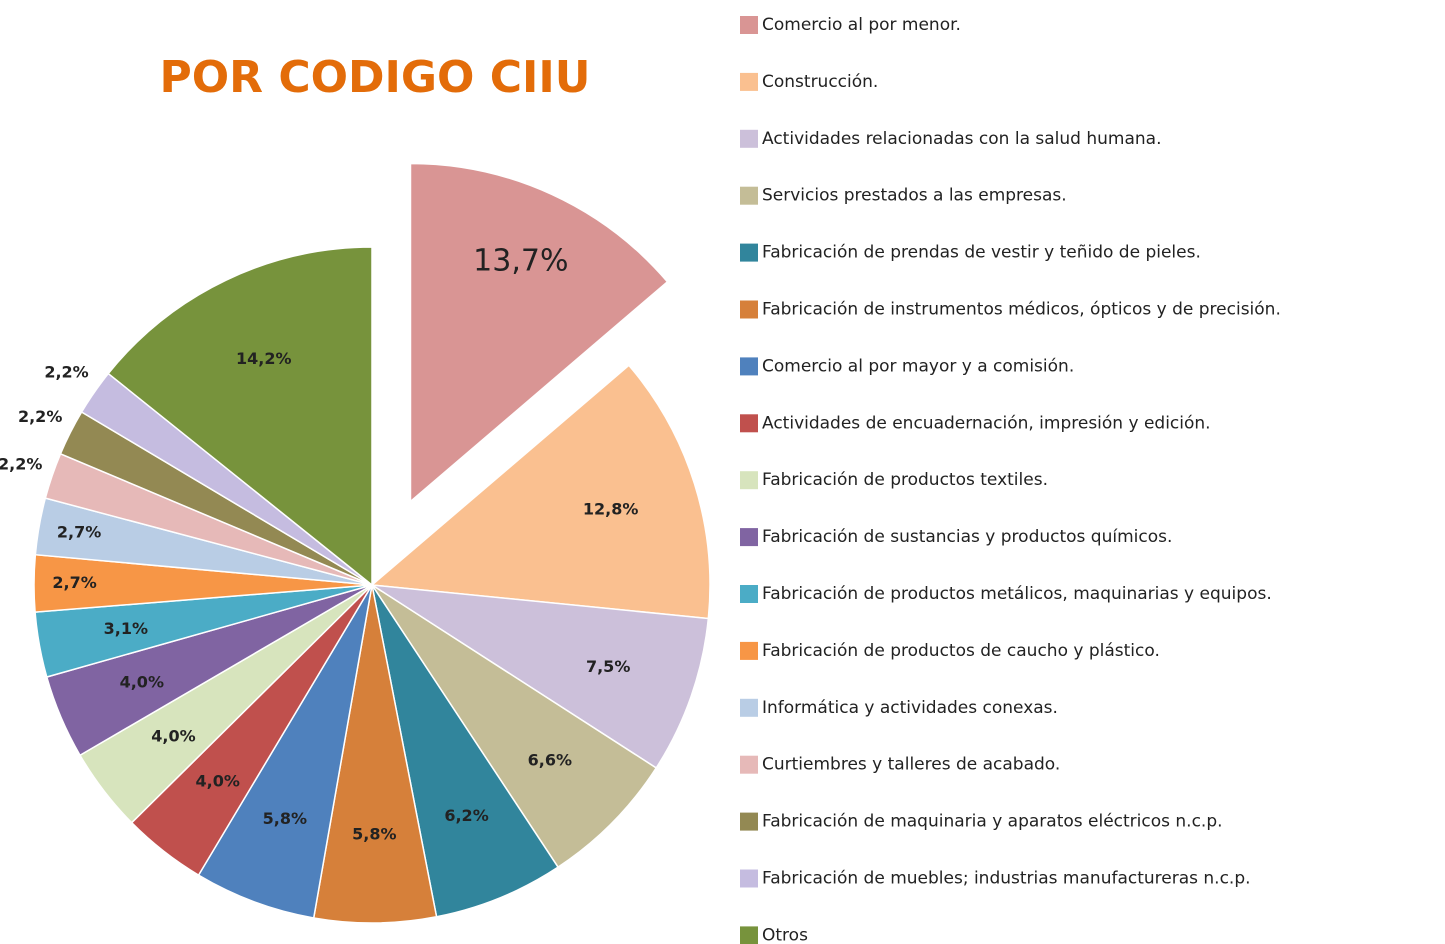 Image resolution: width=1445 pixels, height=944 pixels. What do you see at coordinates (520, 260) in the screenshot?
I see `data-label: 13,7%` at bounding box center [520, 260].